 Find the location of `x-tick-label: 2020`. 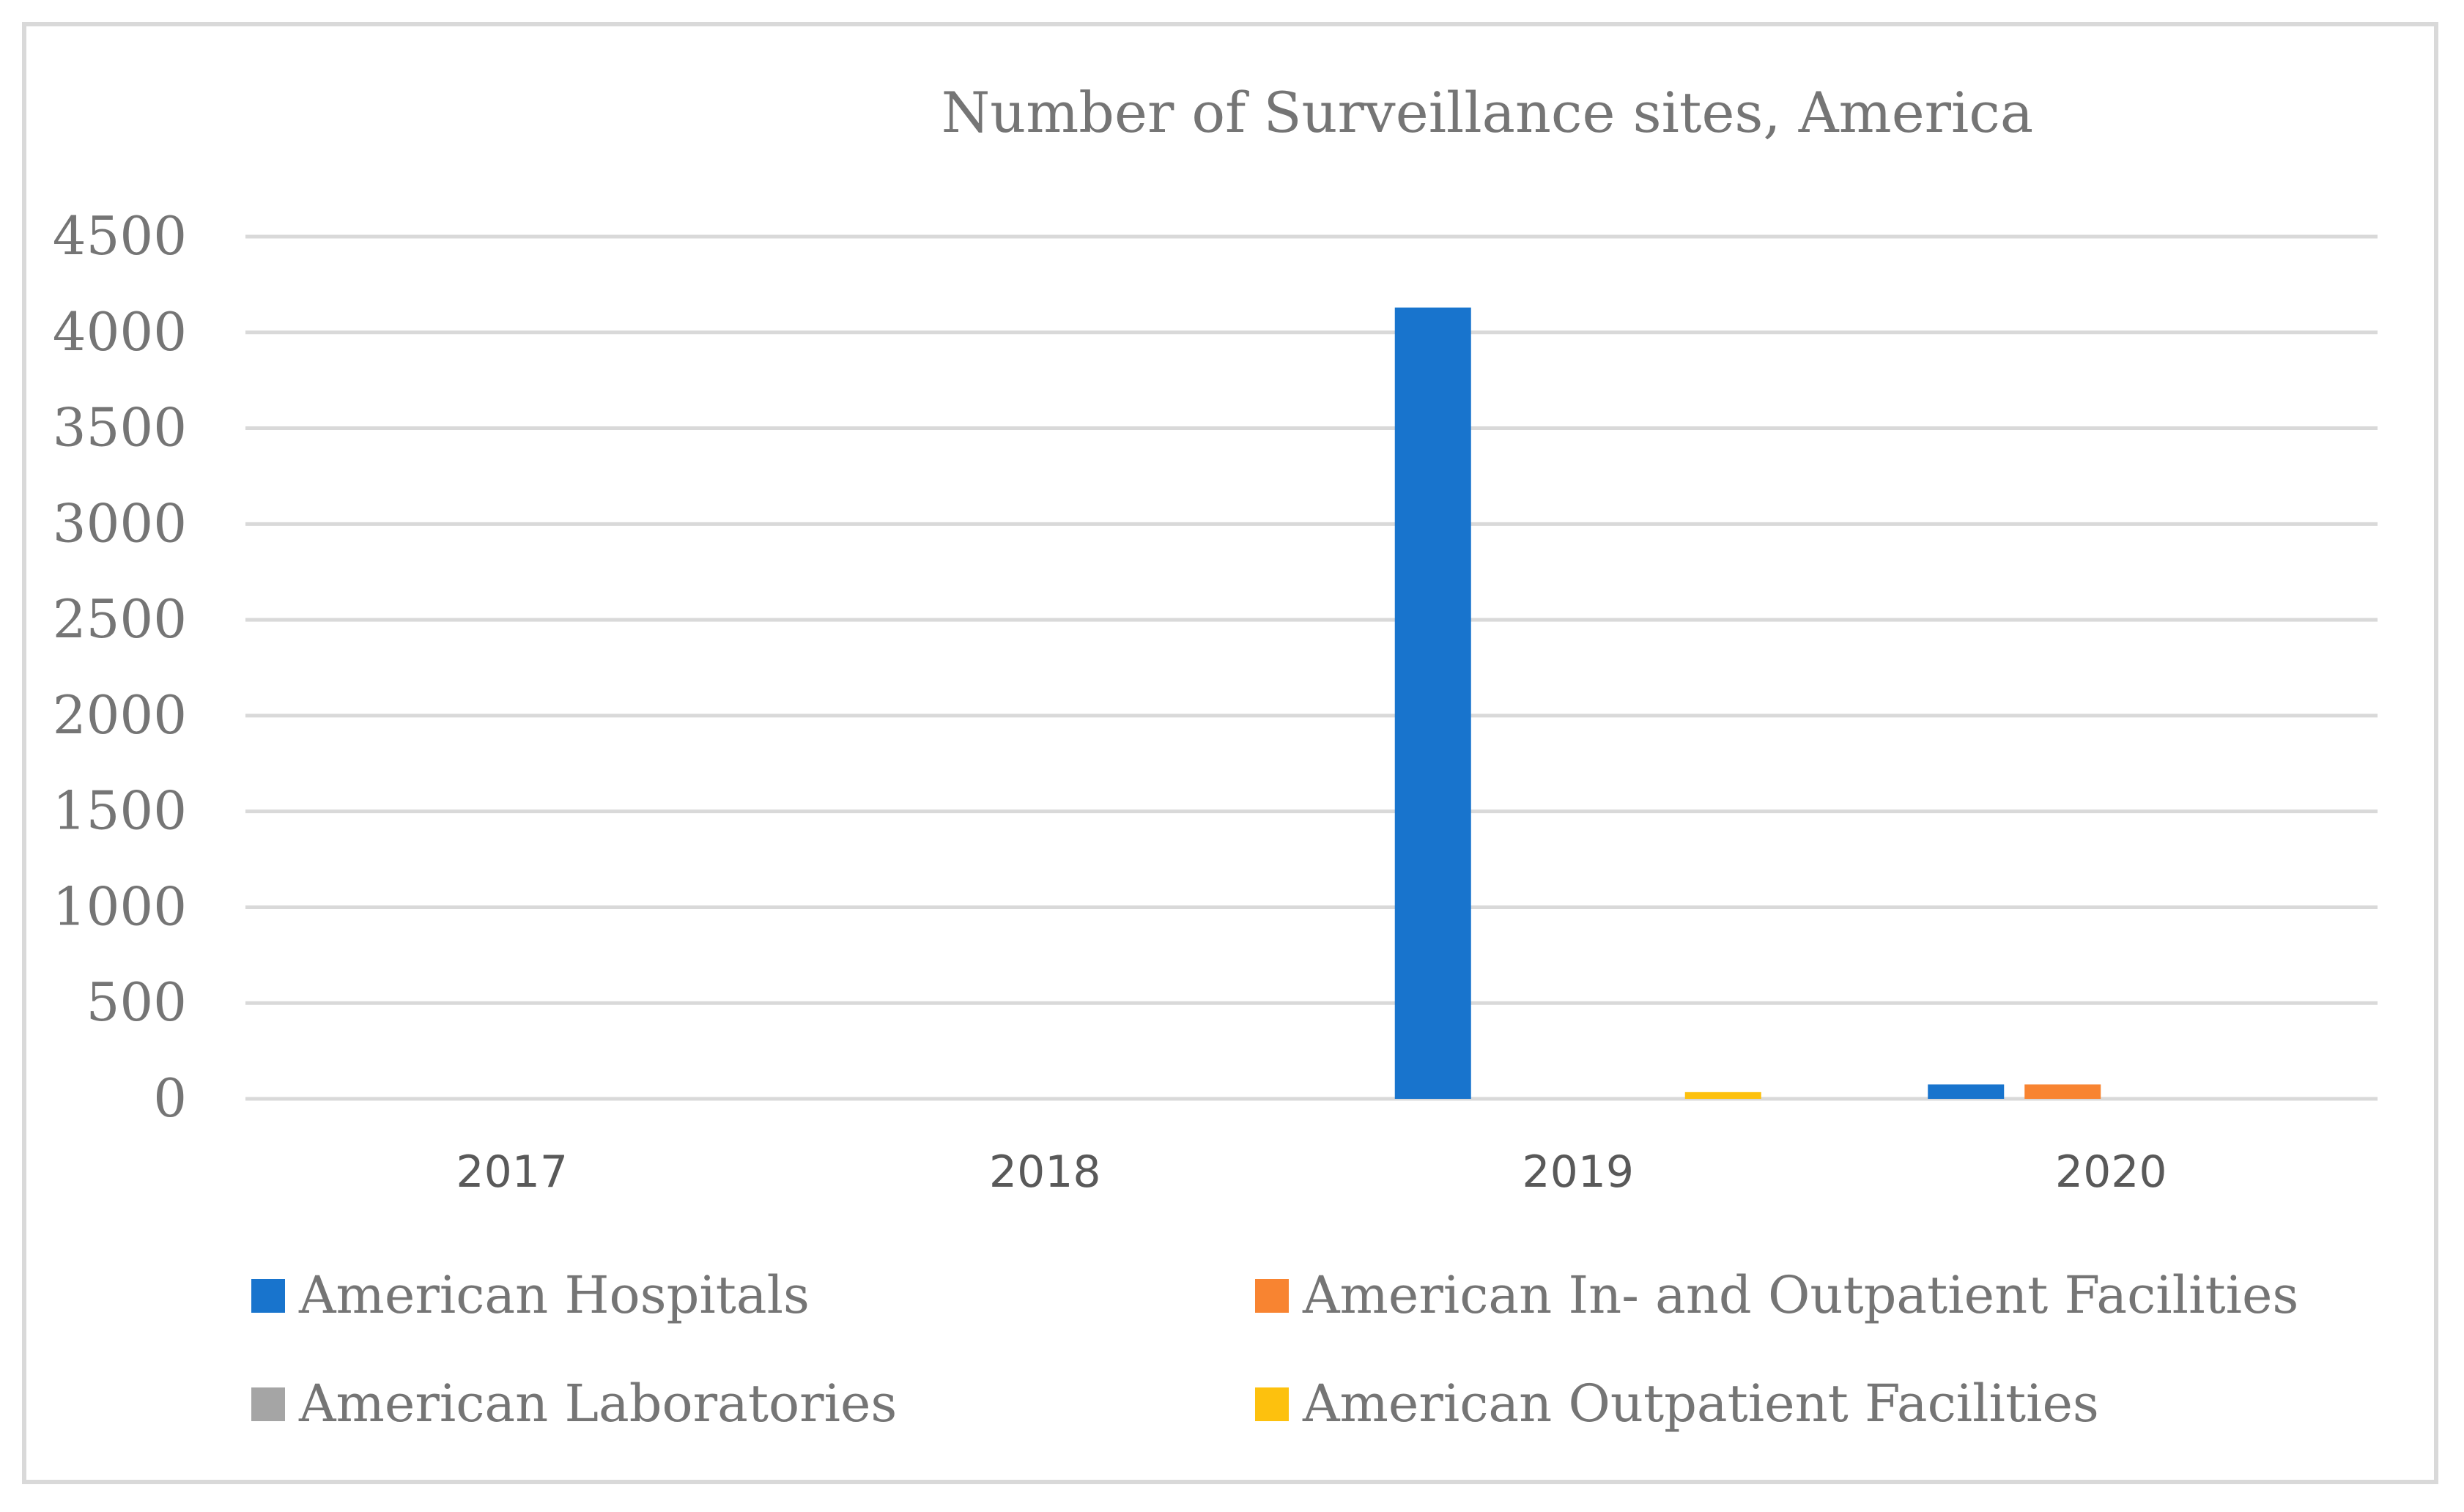

x-tick-label: 2020 is located at coordinates (2111, 1172).